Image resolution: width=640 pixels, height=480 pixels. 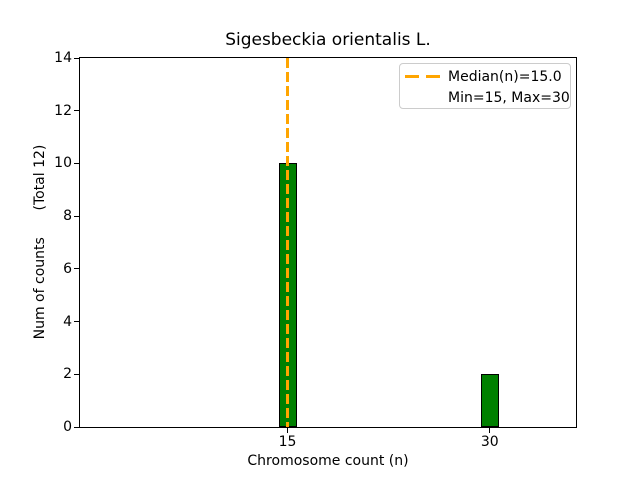 What do you see at coordinates (63, 163) in the screenshot?
I see `y-tick-label: 10` at bounding box center [63, 163].